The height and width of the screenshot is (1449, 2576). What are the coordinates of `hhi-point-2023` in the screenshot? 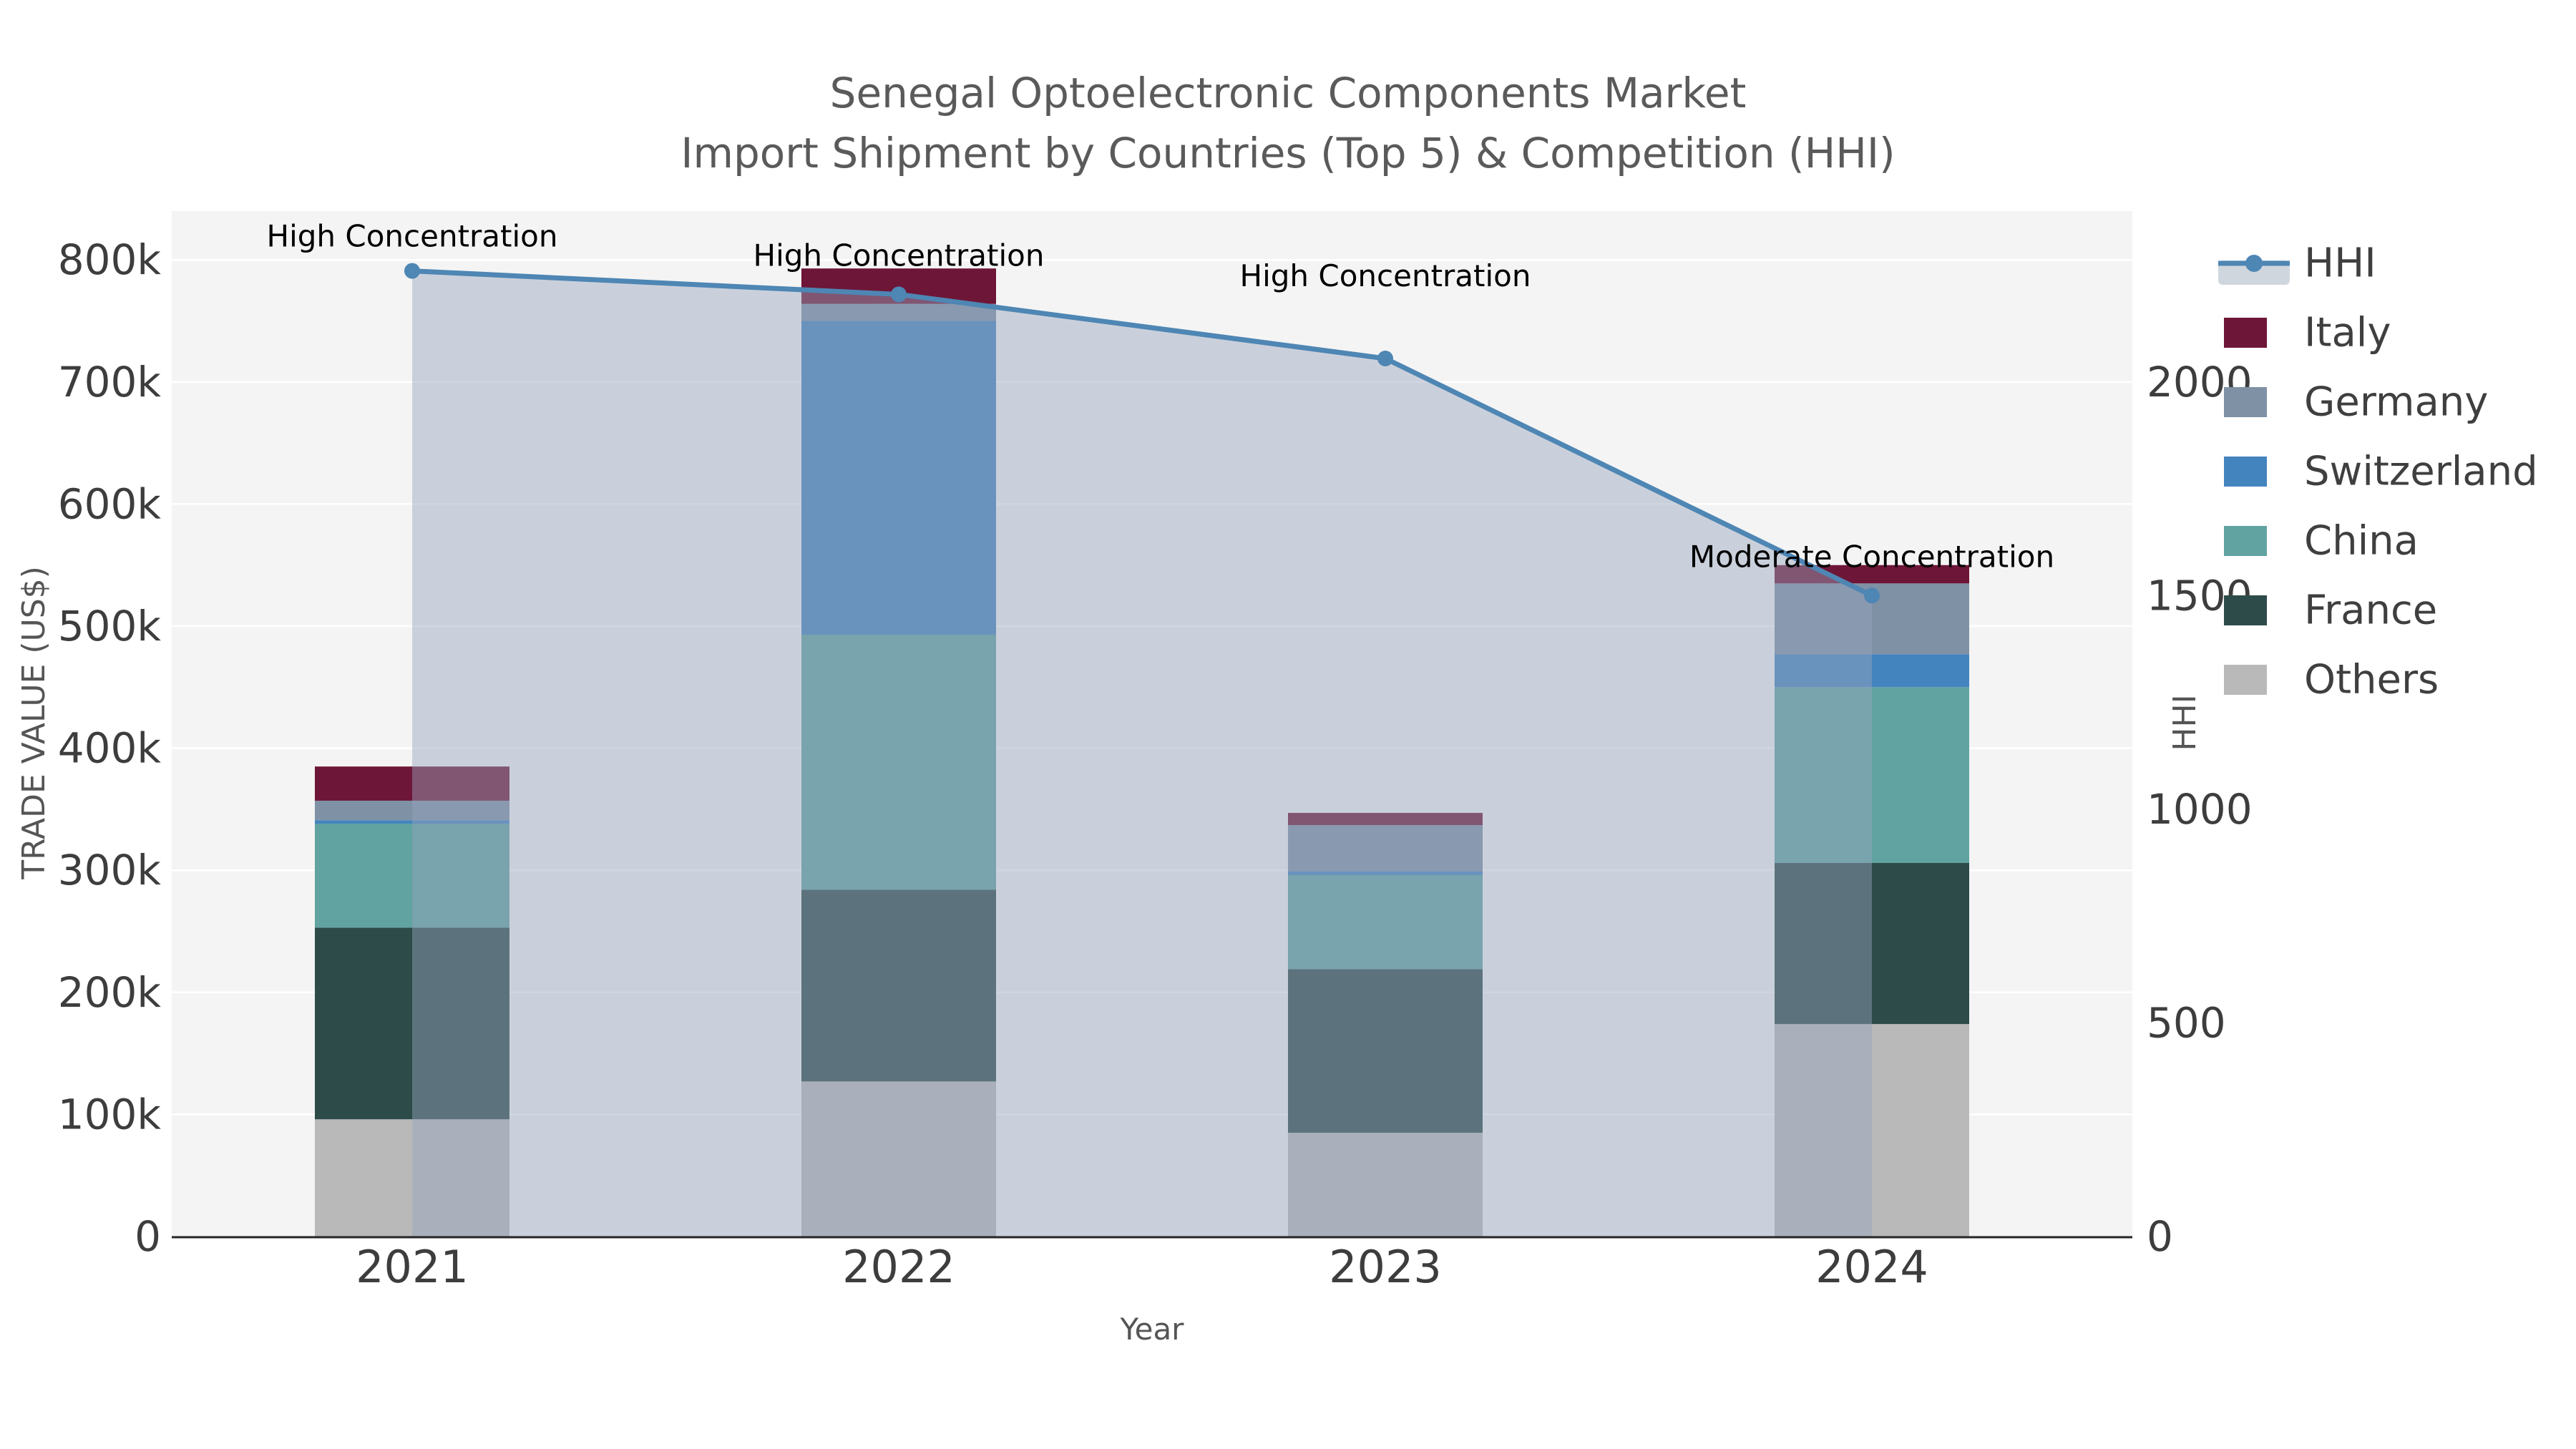 It's located at (1385, 358).